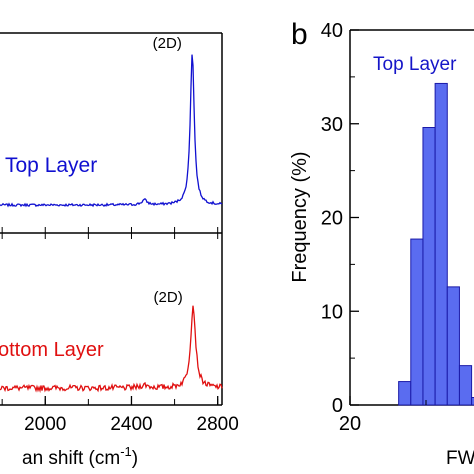 This screenshot has height=474, width=474. What do you see at coordinates (299, 34) in the screenshot?
I see `panel-label-b: b` at bounding box center [299, 34].